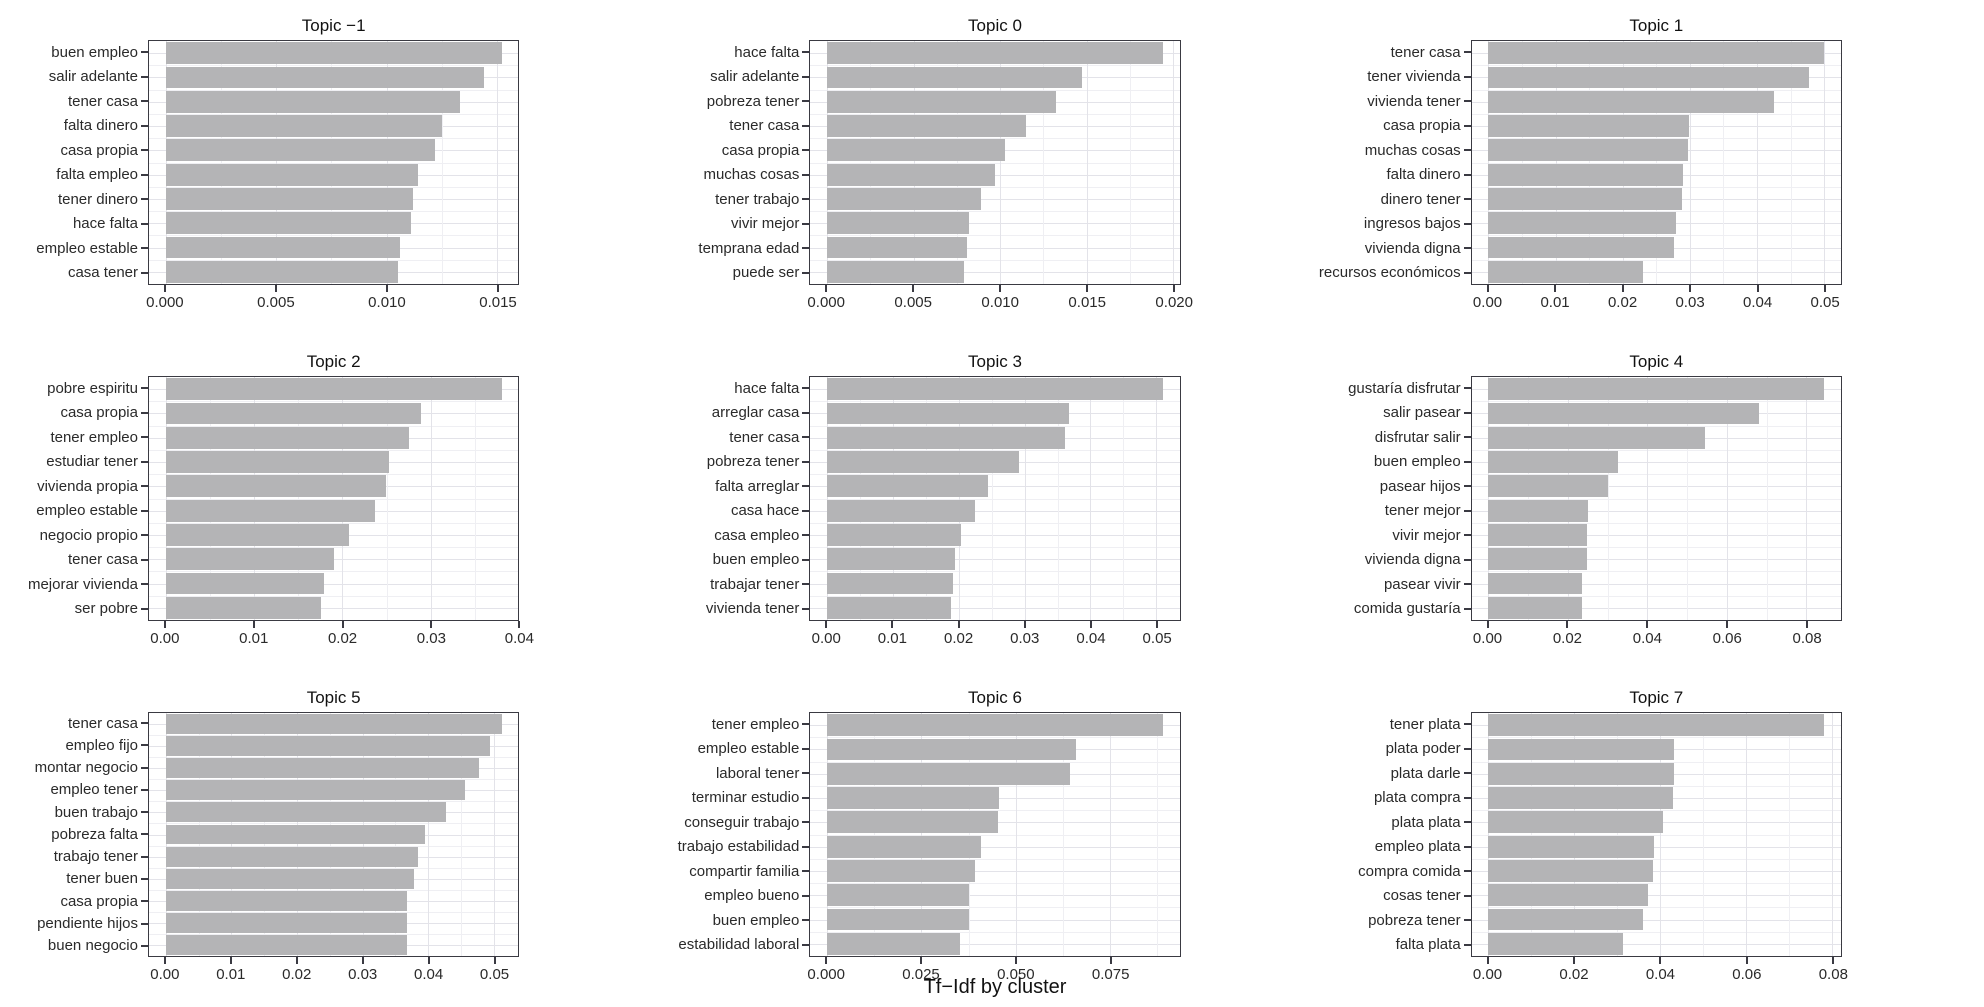 Image resolution: width=1984 pixels, height=1007 pixels. Describe the element at coordinates (1397, 871) in the screenshot. I see `y-axis-row: compra comida` at that location.